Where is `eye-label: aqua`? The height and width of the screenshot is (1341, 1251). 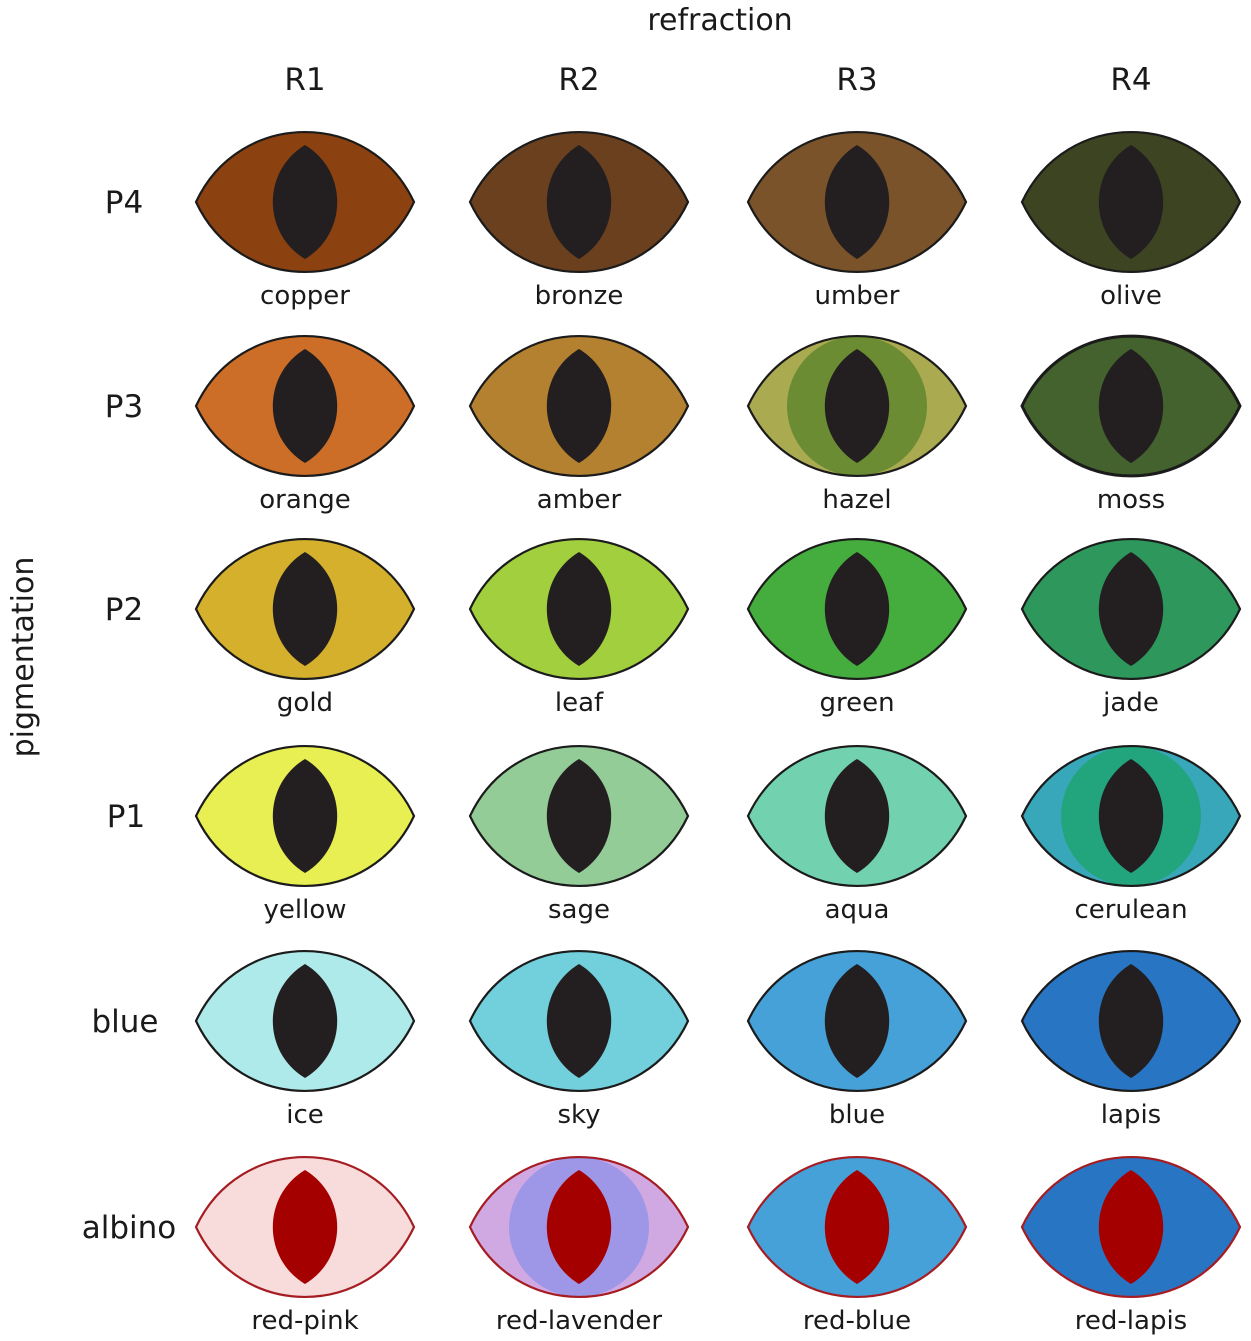 eye-label: aqua is located at coordinates (857, 910).